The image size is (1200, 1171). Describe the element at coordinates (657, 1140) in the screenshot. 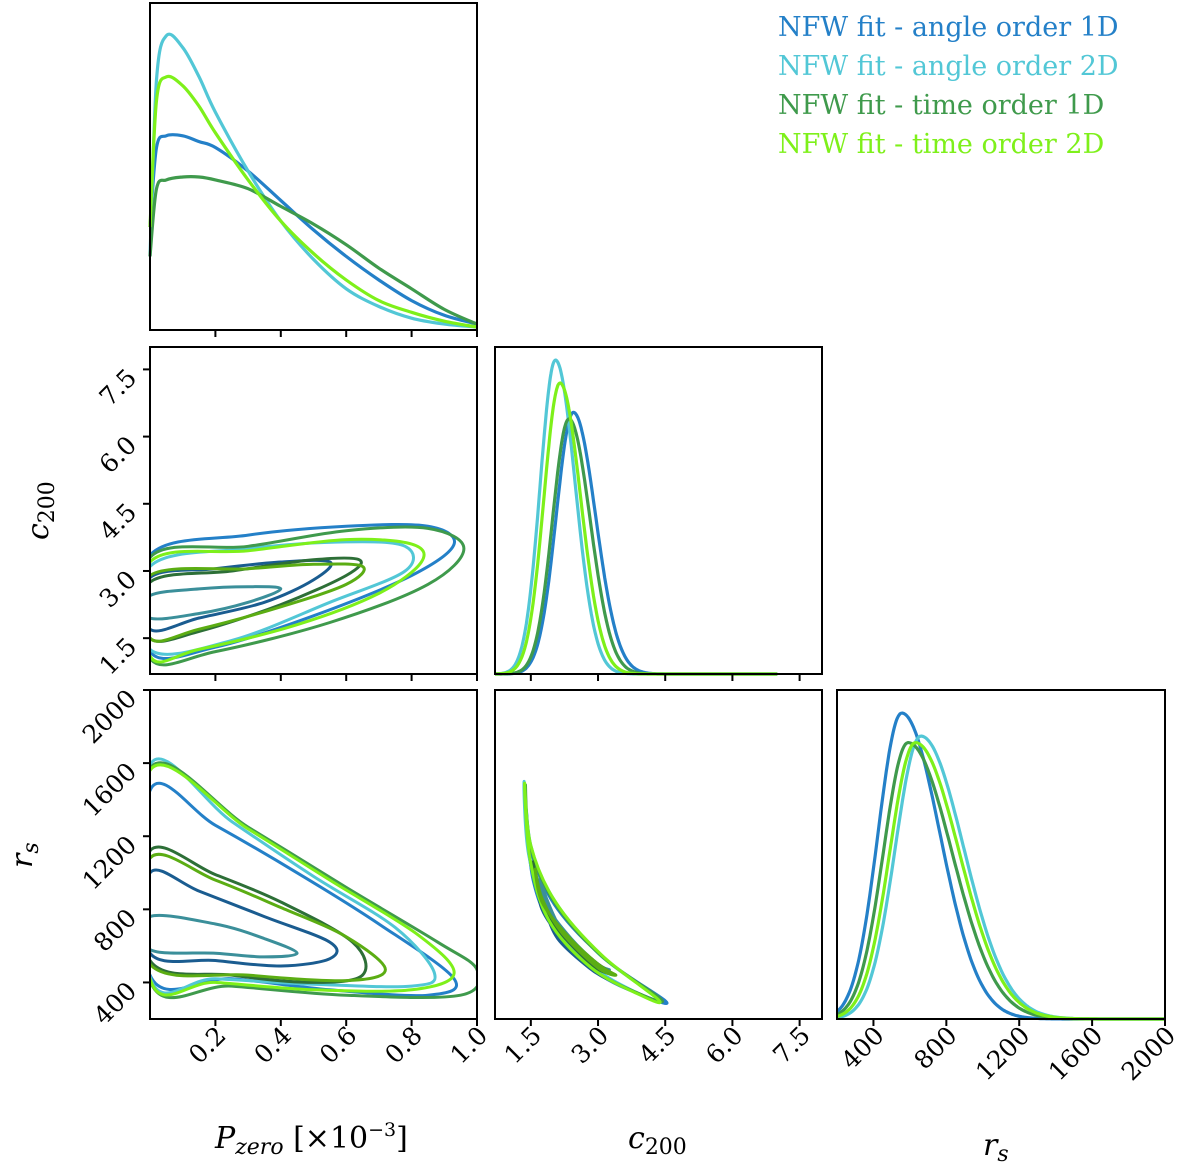

I see `x-axis-label-c200: c200` at that location.